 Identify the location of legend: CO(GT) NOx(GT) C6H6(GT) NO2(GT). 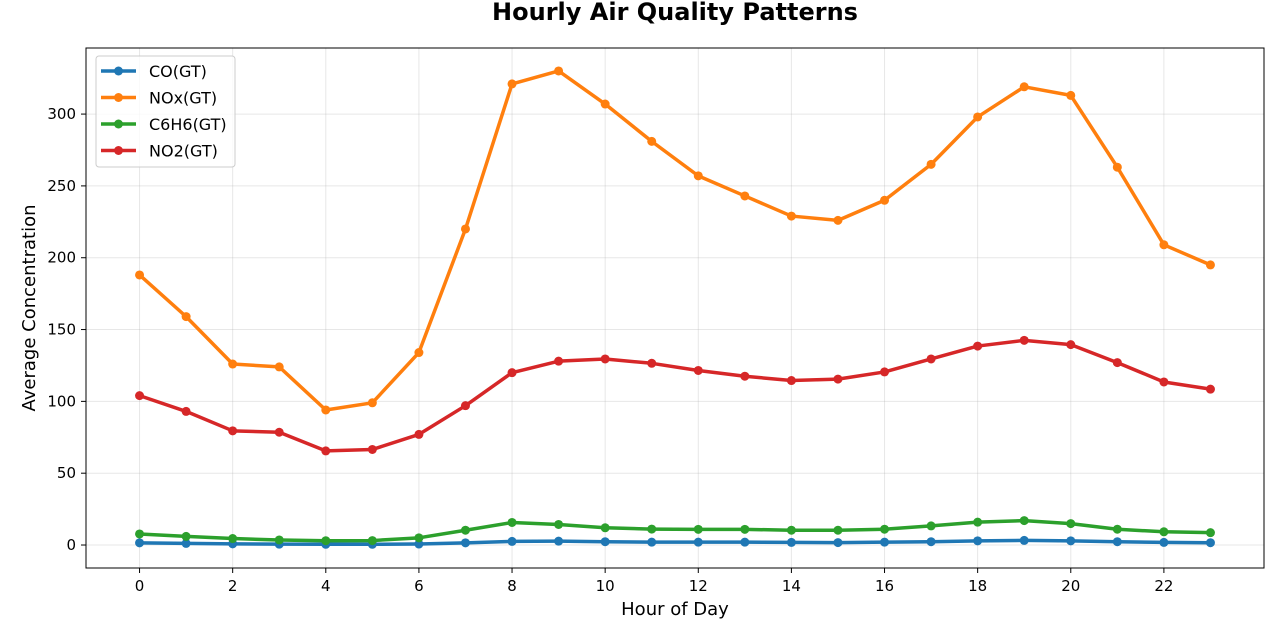
(165, 111).